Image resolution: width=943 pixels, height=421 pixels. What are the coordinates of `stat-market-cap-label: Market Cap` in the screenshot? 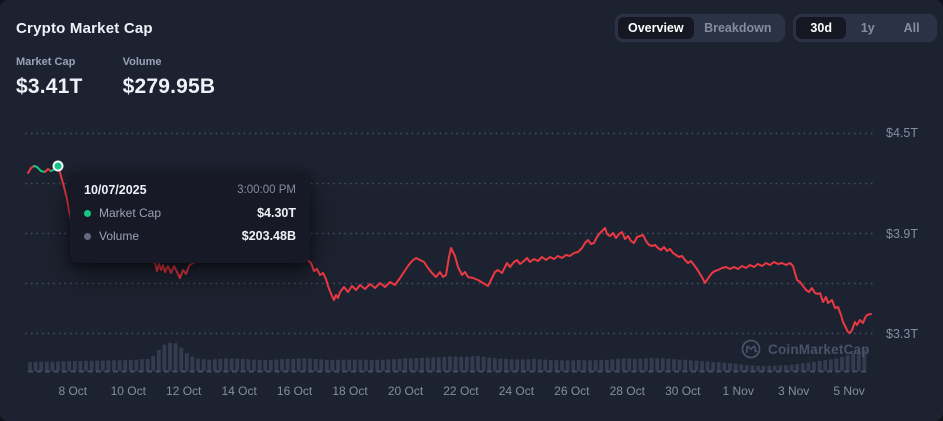 It's located at (46, 62).